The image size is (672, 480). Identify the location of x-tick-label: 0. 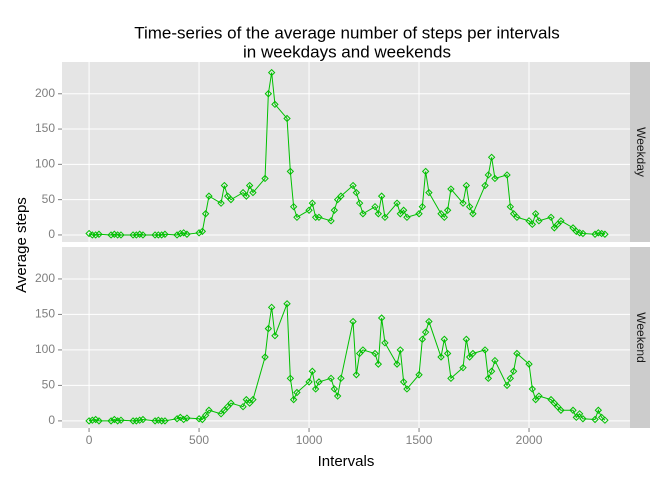
(89, 440).